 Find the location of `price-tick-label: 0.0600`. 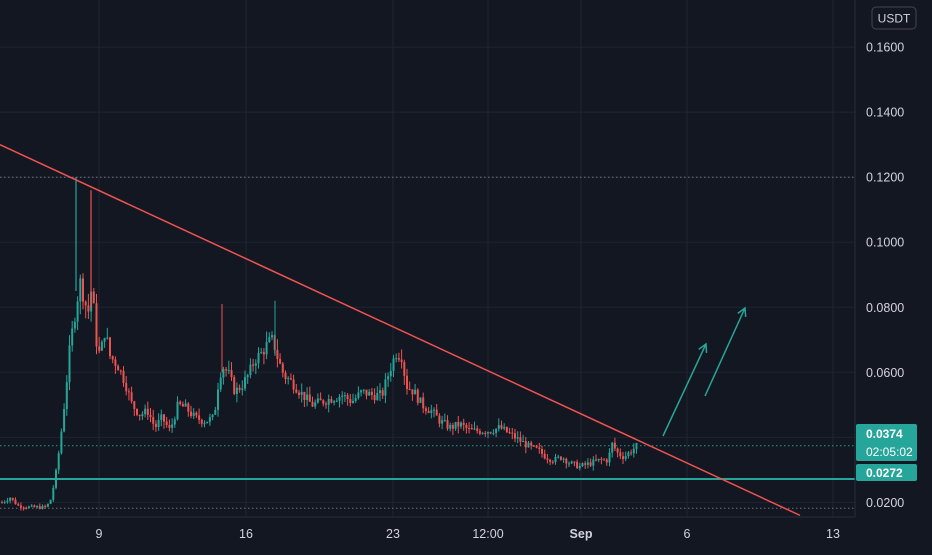

price-tick-label: 0.0600 is located at coordinates (885, 373).